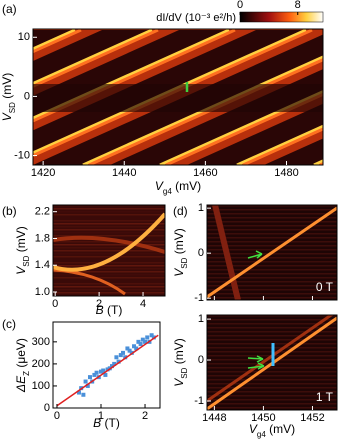 Image resolution: width=339 pixels, height=443 pixels. Describe the element at coordinates (42, 265) in the screenshot. I see `y-tick-label: 1.4` at that location.